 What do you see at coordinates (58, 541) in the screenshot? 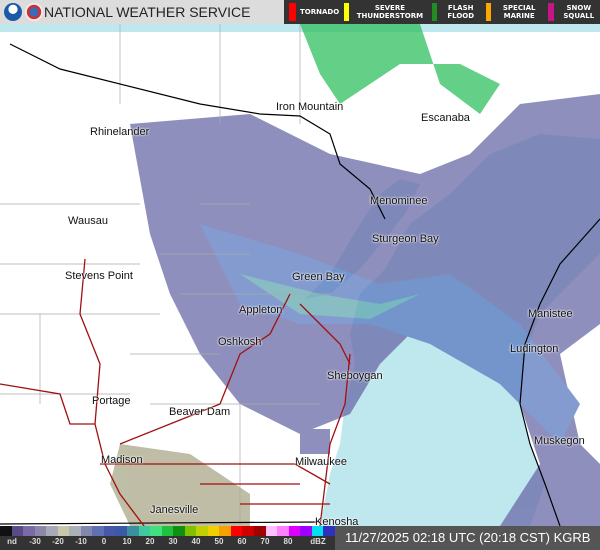
I see `scale-tick-label: -20` at bounding box center [58, 541].